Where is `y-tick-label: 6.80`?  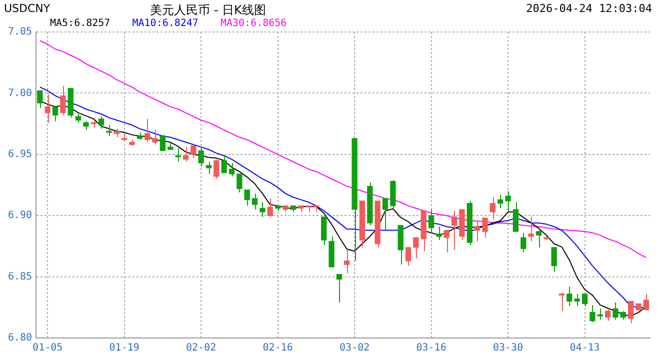
y-tick-label: 6.80 is located at coordinates (20, 338).